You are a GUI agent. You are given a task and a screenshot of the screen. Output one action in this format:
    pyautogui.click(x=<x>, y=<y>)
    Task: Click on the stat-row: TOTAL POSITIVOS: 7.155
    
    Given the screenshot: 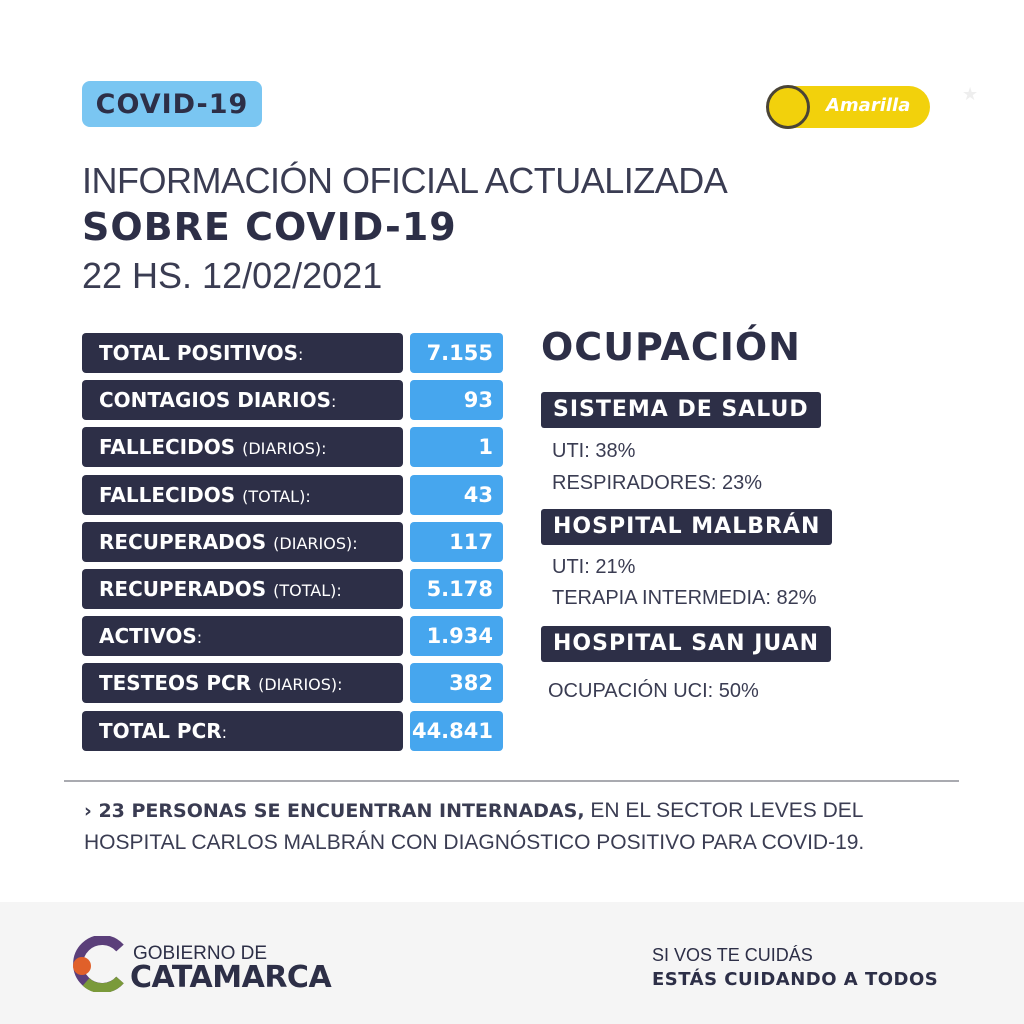 What is the action you would take?
    pyautogui.click(x=292, y=353)
    